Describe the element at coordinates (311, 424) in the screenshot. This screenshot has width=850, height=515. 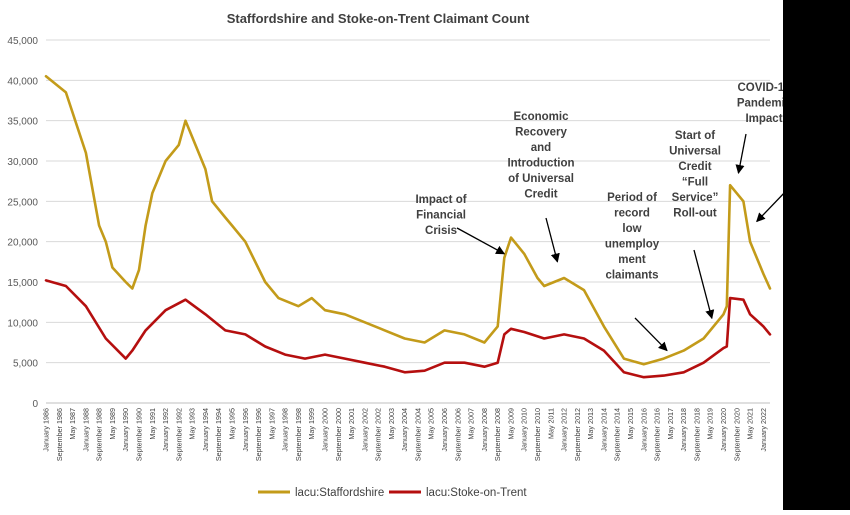
I see `x-tick-label: May 1999` at that location.